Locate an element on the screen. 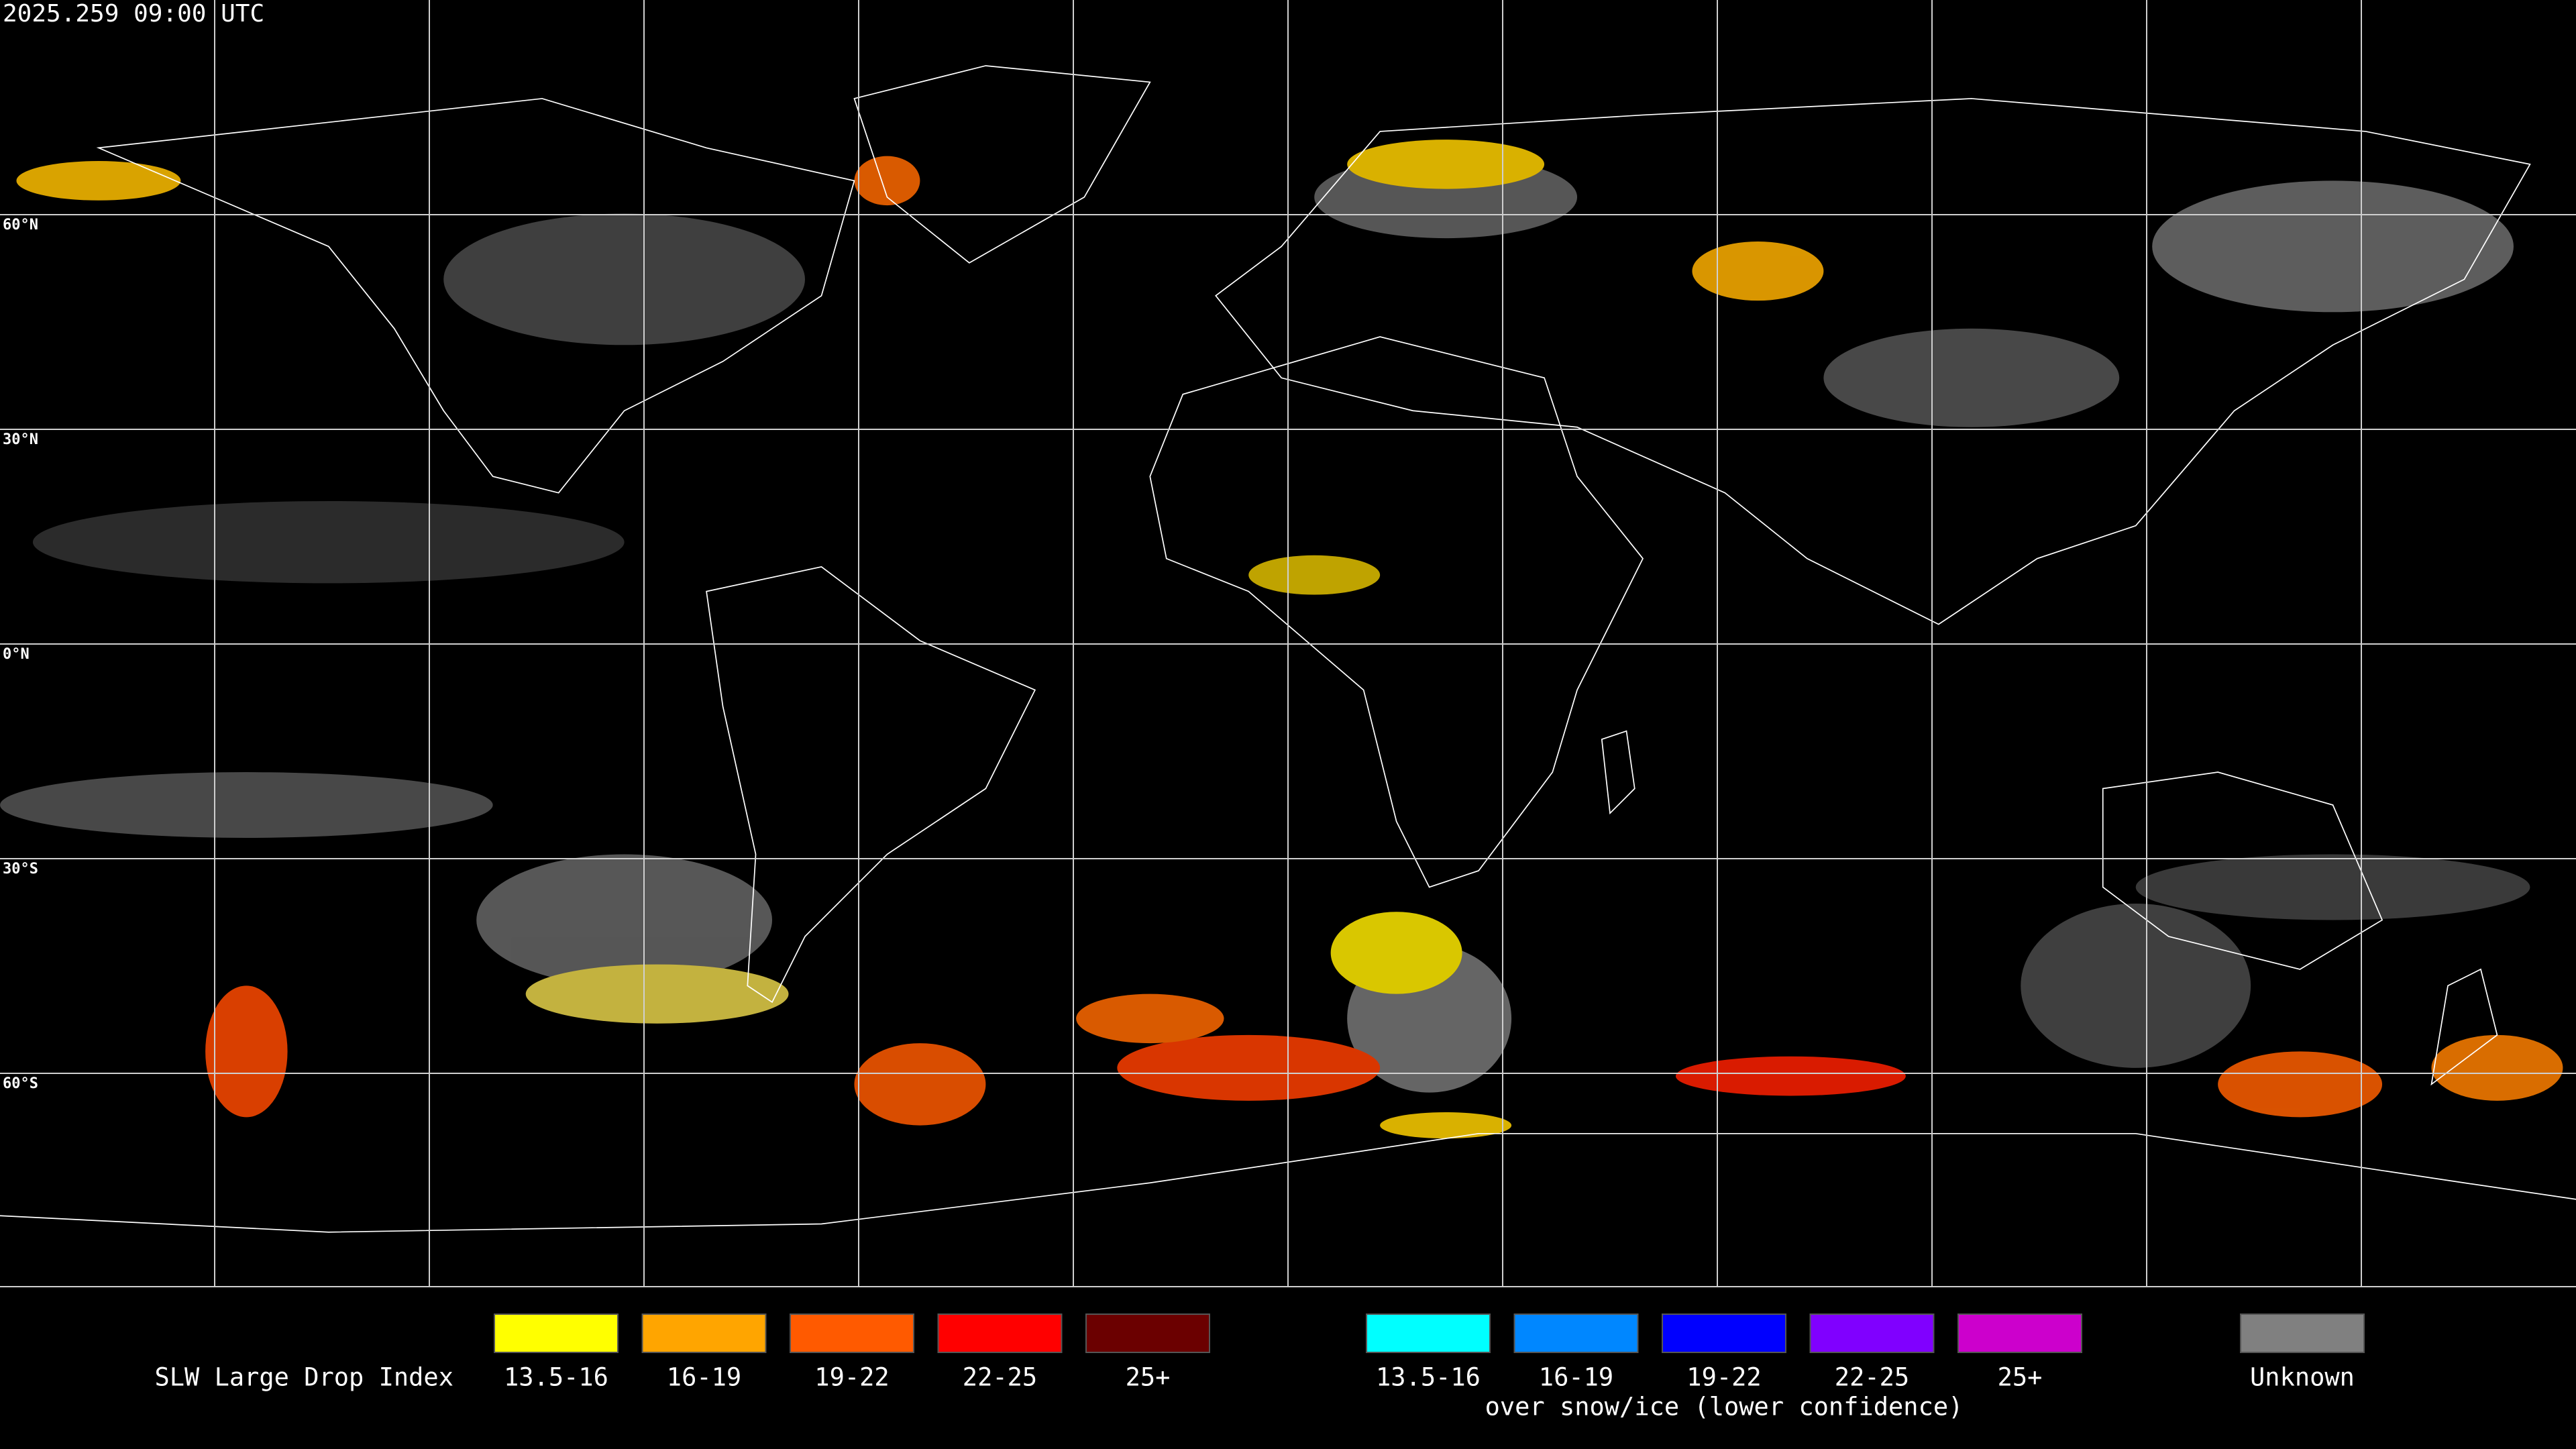 Image resolution: width=2576 pixels, height=1449 pixels. legend-title: SLW Large Drop Index is located at coordinates (303, 1377).